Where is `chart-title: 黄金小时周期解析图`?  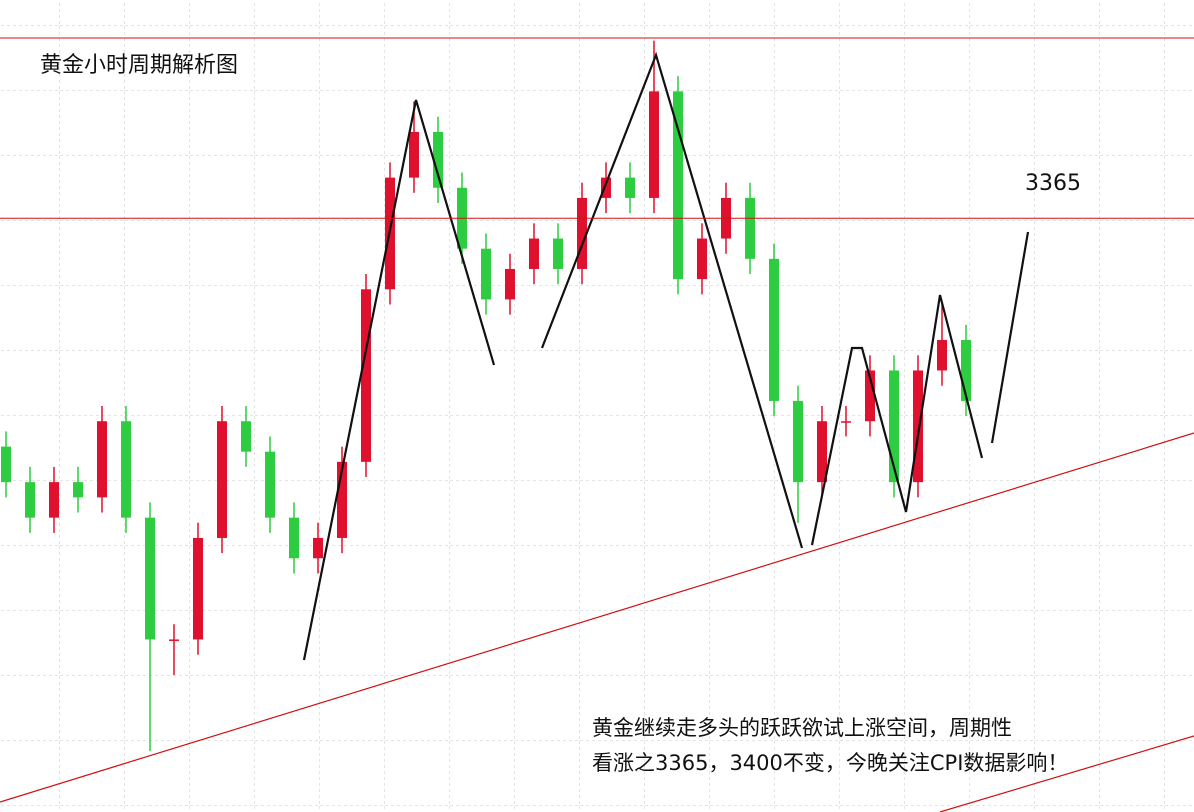 chart-title: 黄金小时周期解析图 is located at coordinates (139, 65).